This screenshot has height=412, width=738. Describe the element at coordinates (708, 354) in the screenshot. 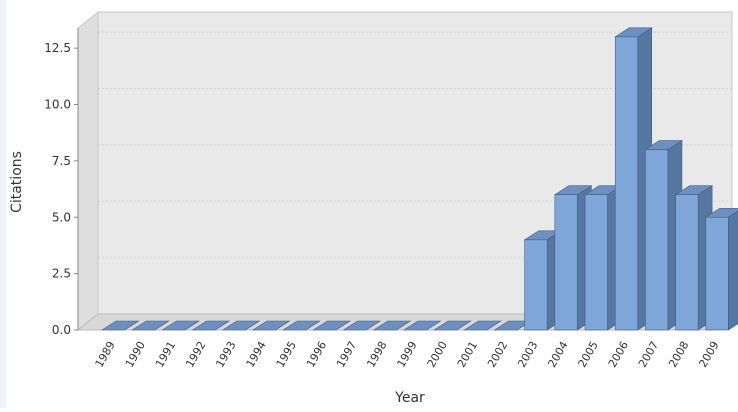

I see `x-tick-label: 2009` at that location.